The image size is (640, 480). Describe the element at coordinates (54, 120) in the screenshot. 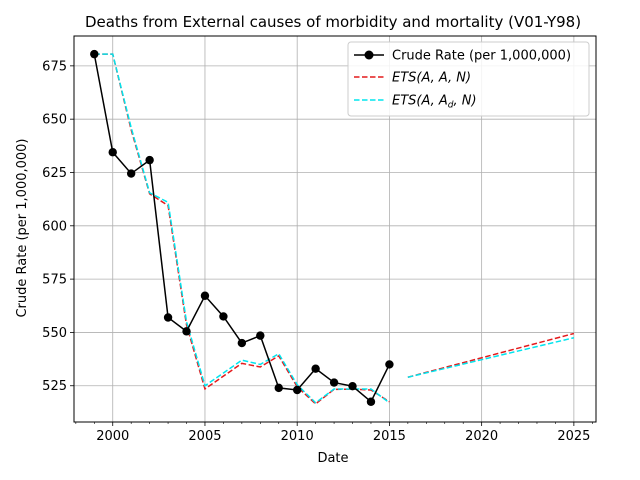

I see `y-tick-label-650: 650` at that location.